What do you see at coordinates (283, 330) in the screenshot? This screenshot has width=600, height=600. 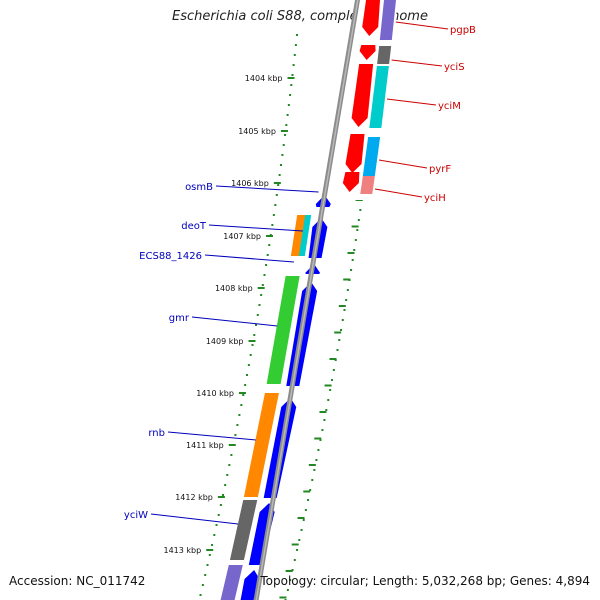 I see `cog-strip-gmr` at bounding box center [283, 330].